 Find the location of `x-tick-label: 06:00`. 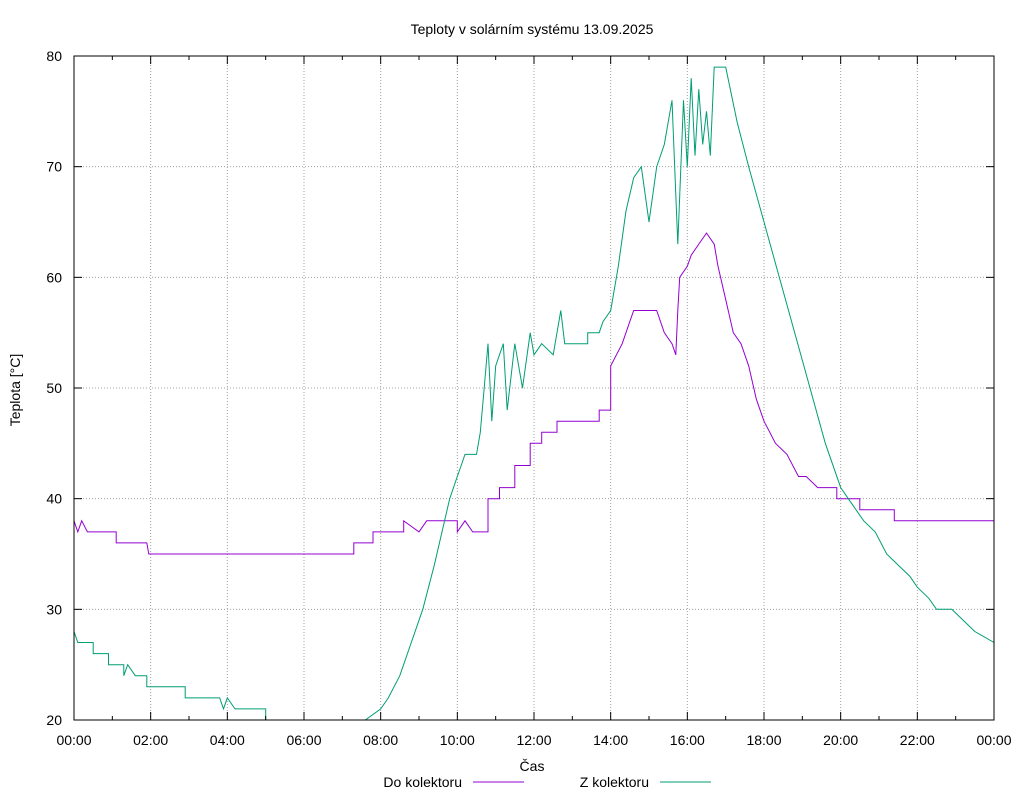

x-tick-label: 06:00 is located at coordinates (303, 740).